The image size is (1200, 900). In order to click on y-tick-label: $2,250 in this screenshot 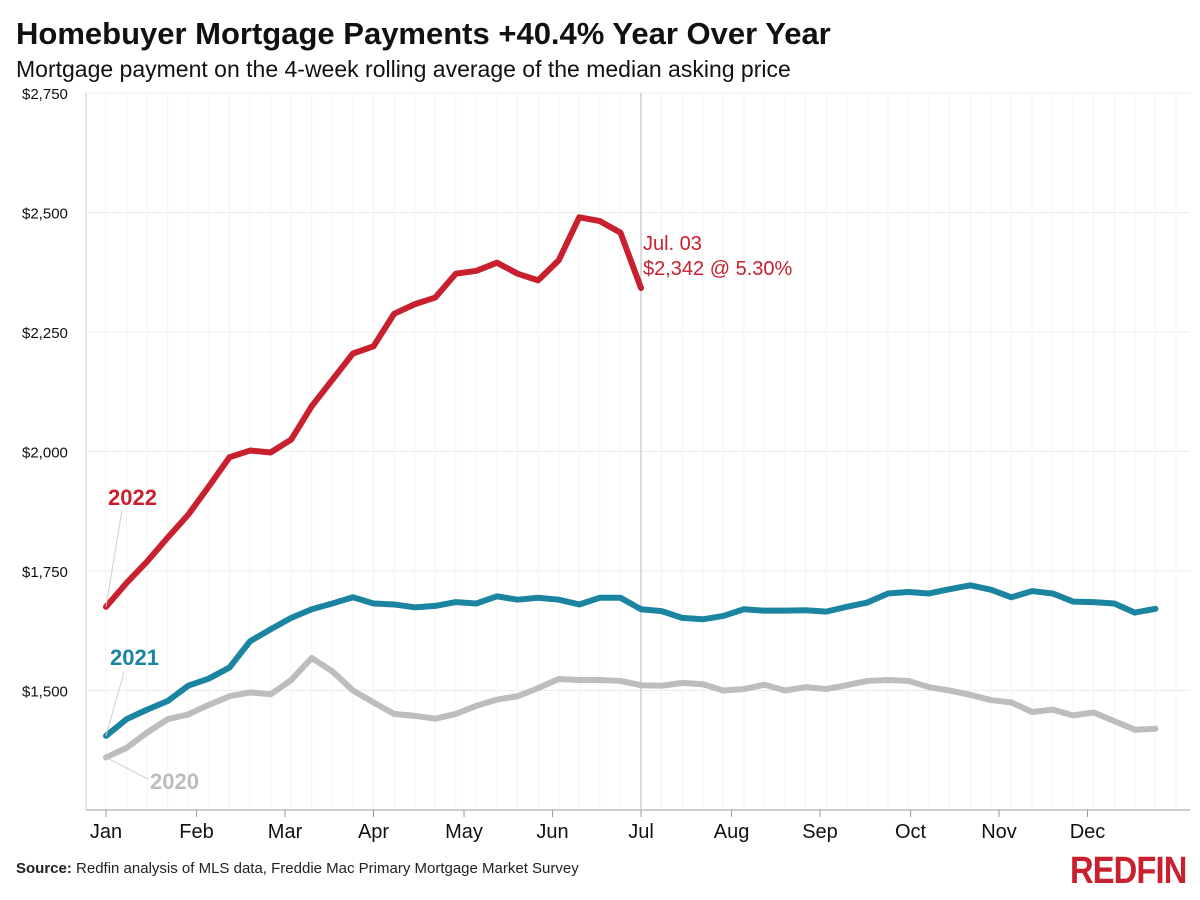, I will do `click(45, 333)`.